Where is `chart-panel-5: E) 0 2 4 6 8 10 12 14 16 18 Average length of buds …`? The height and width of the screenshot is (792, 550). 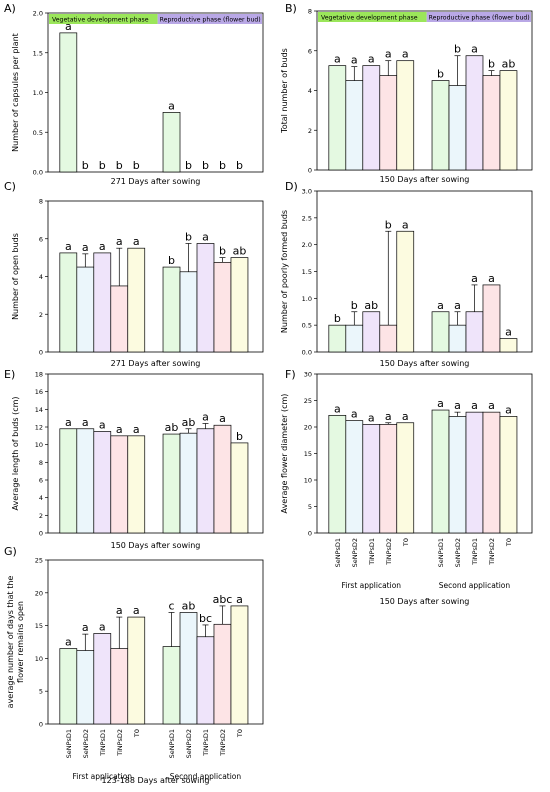 chart-panel-5: E) 0 2 4 6 8 10 12 14 16 18 Average length of buds … is located at coordinates (134, 459).